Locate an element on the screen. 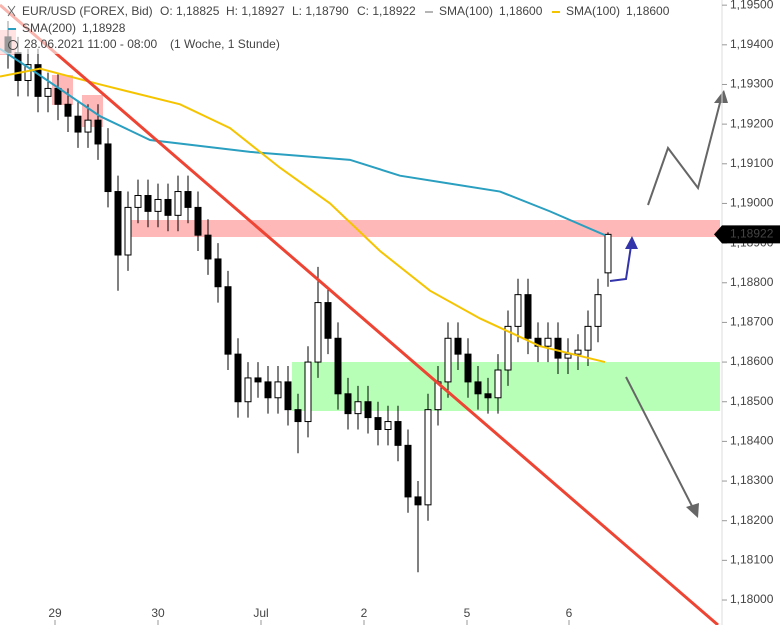 The width and height of the screenshot is (780, 625). ohlc: L: 1,18790 is located at coordinates (320, 11).